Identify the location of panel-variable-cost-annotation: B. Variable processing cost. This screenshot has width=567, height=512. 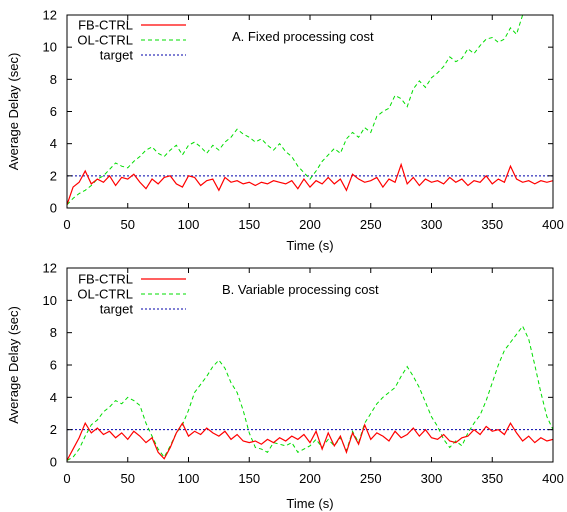
(300, 289).